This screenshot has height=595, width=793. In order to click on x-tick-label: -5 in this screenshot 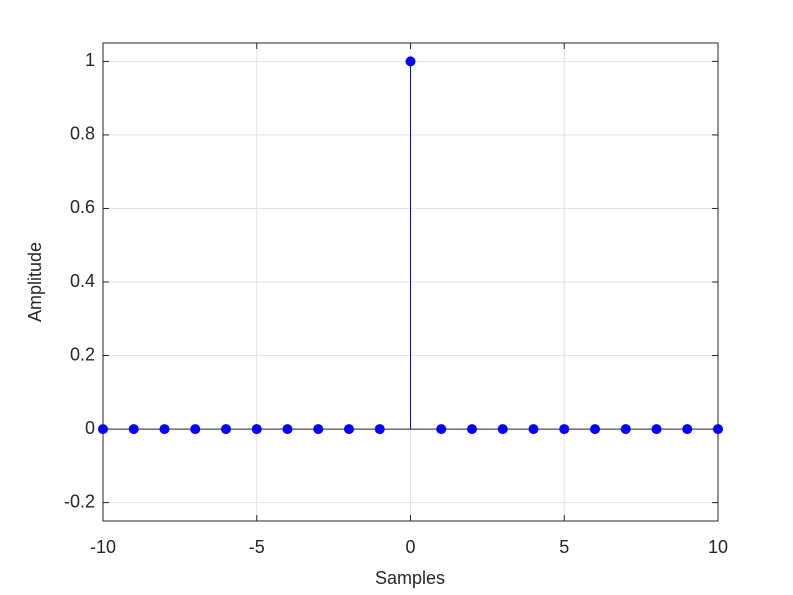, I will do `click(257, 547)`.